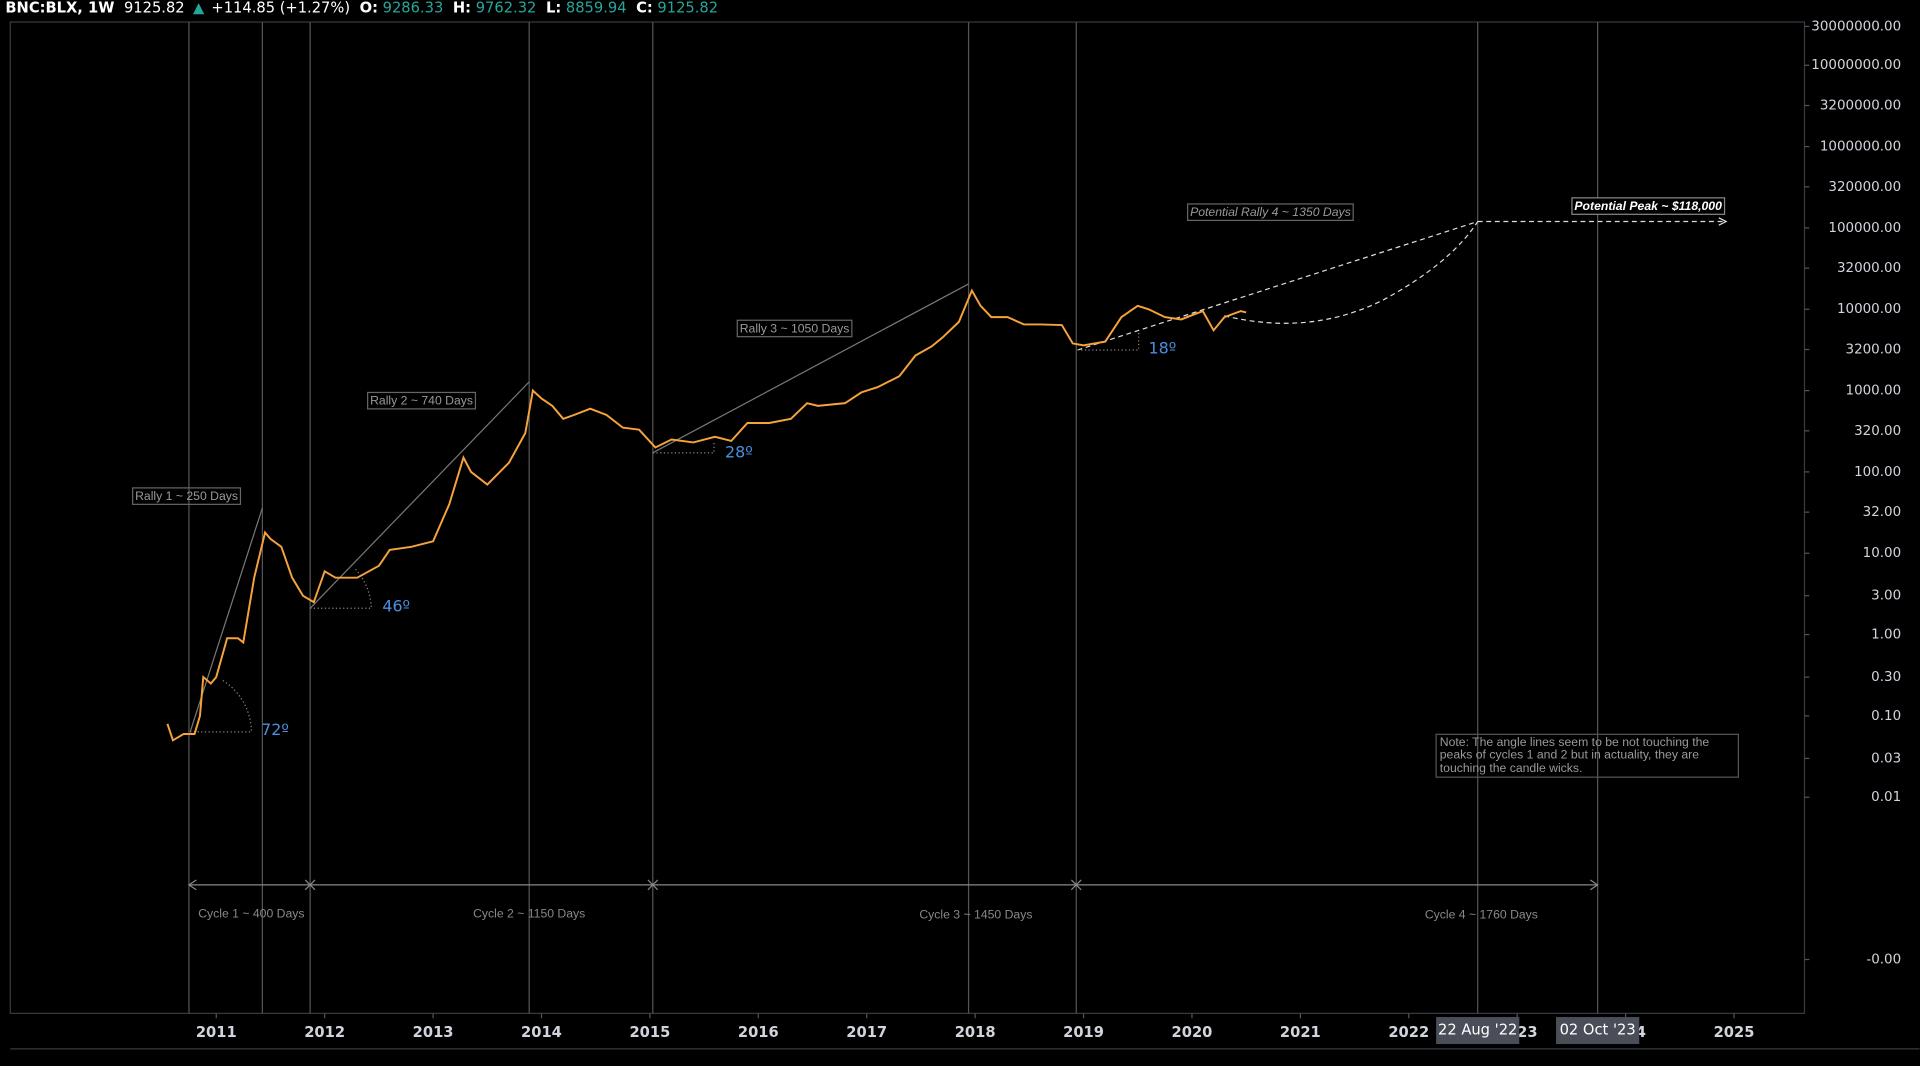 This screenshot has width=1920, height=1066. Describe the element at coordinates (1886, 596) in the screenshot. I see `y-tick-label: 3.00` at that location.